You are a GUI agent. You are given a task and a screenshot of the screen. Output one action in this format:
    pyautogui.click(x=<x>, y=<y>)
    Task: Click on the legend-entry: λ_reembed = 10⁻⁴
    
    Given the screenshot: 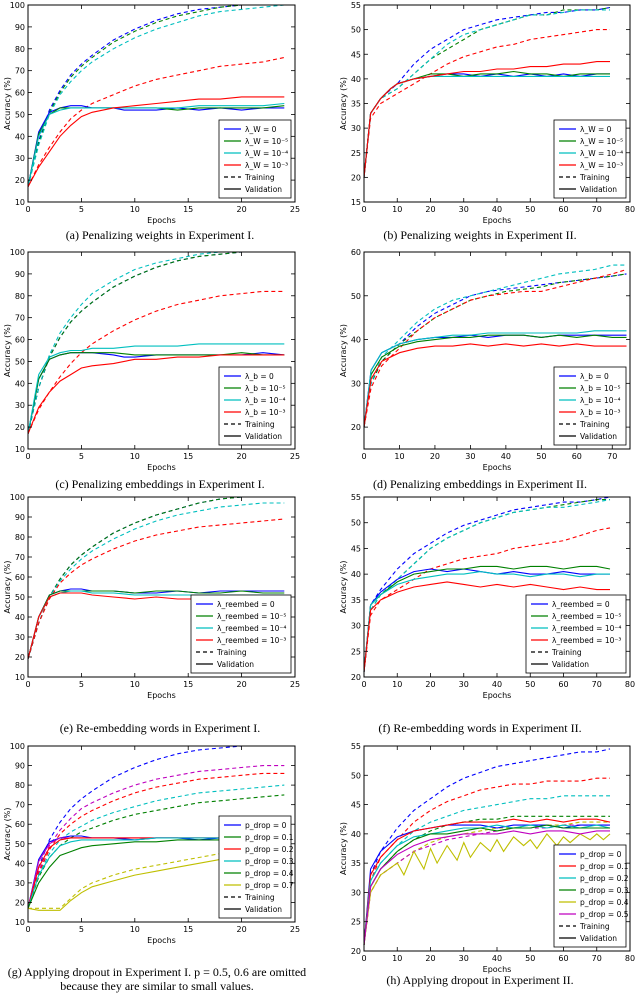 What is the action you would take?
    pyautogui.click(x=251, y=628)
    